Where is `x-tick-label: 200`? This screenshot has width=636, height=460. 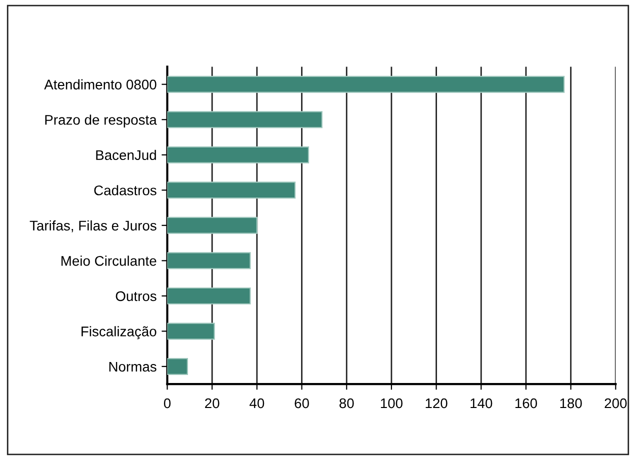
x-tick-label: 200 is located at coordinates (615, 403).